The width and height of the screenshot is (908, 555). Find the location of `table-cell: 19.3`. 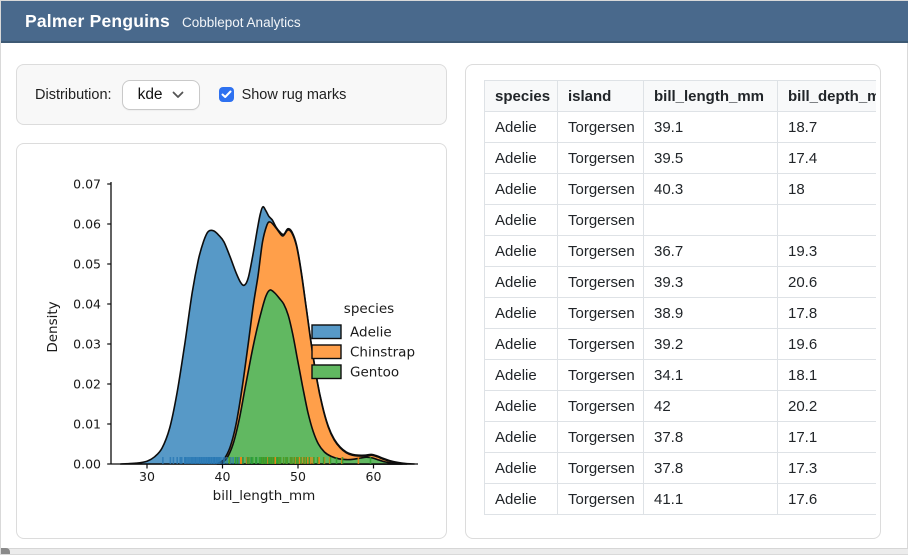

table-cell: 19.3 is located at coordinates (826, 251).